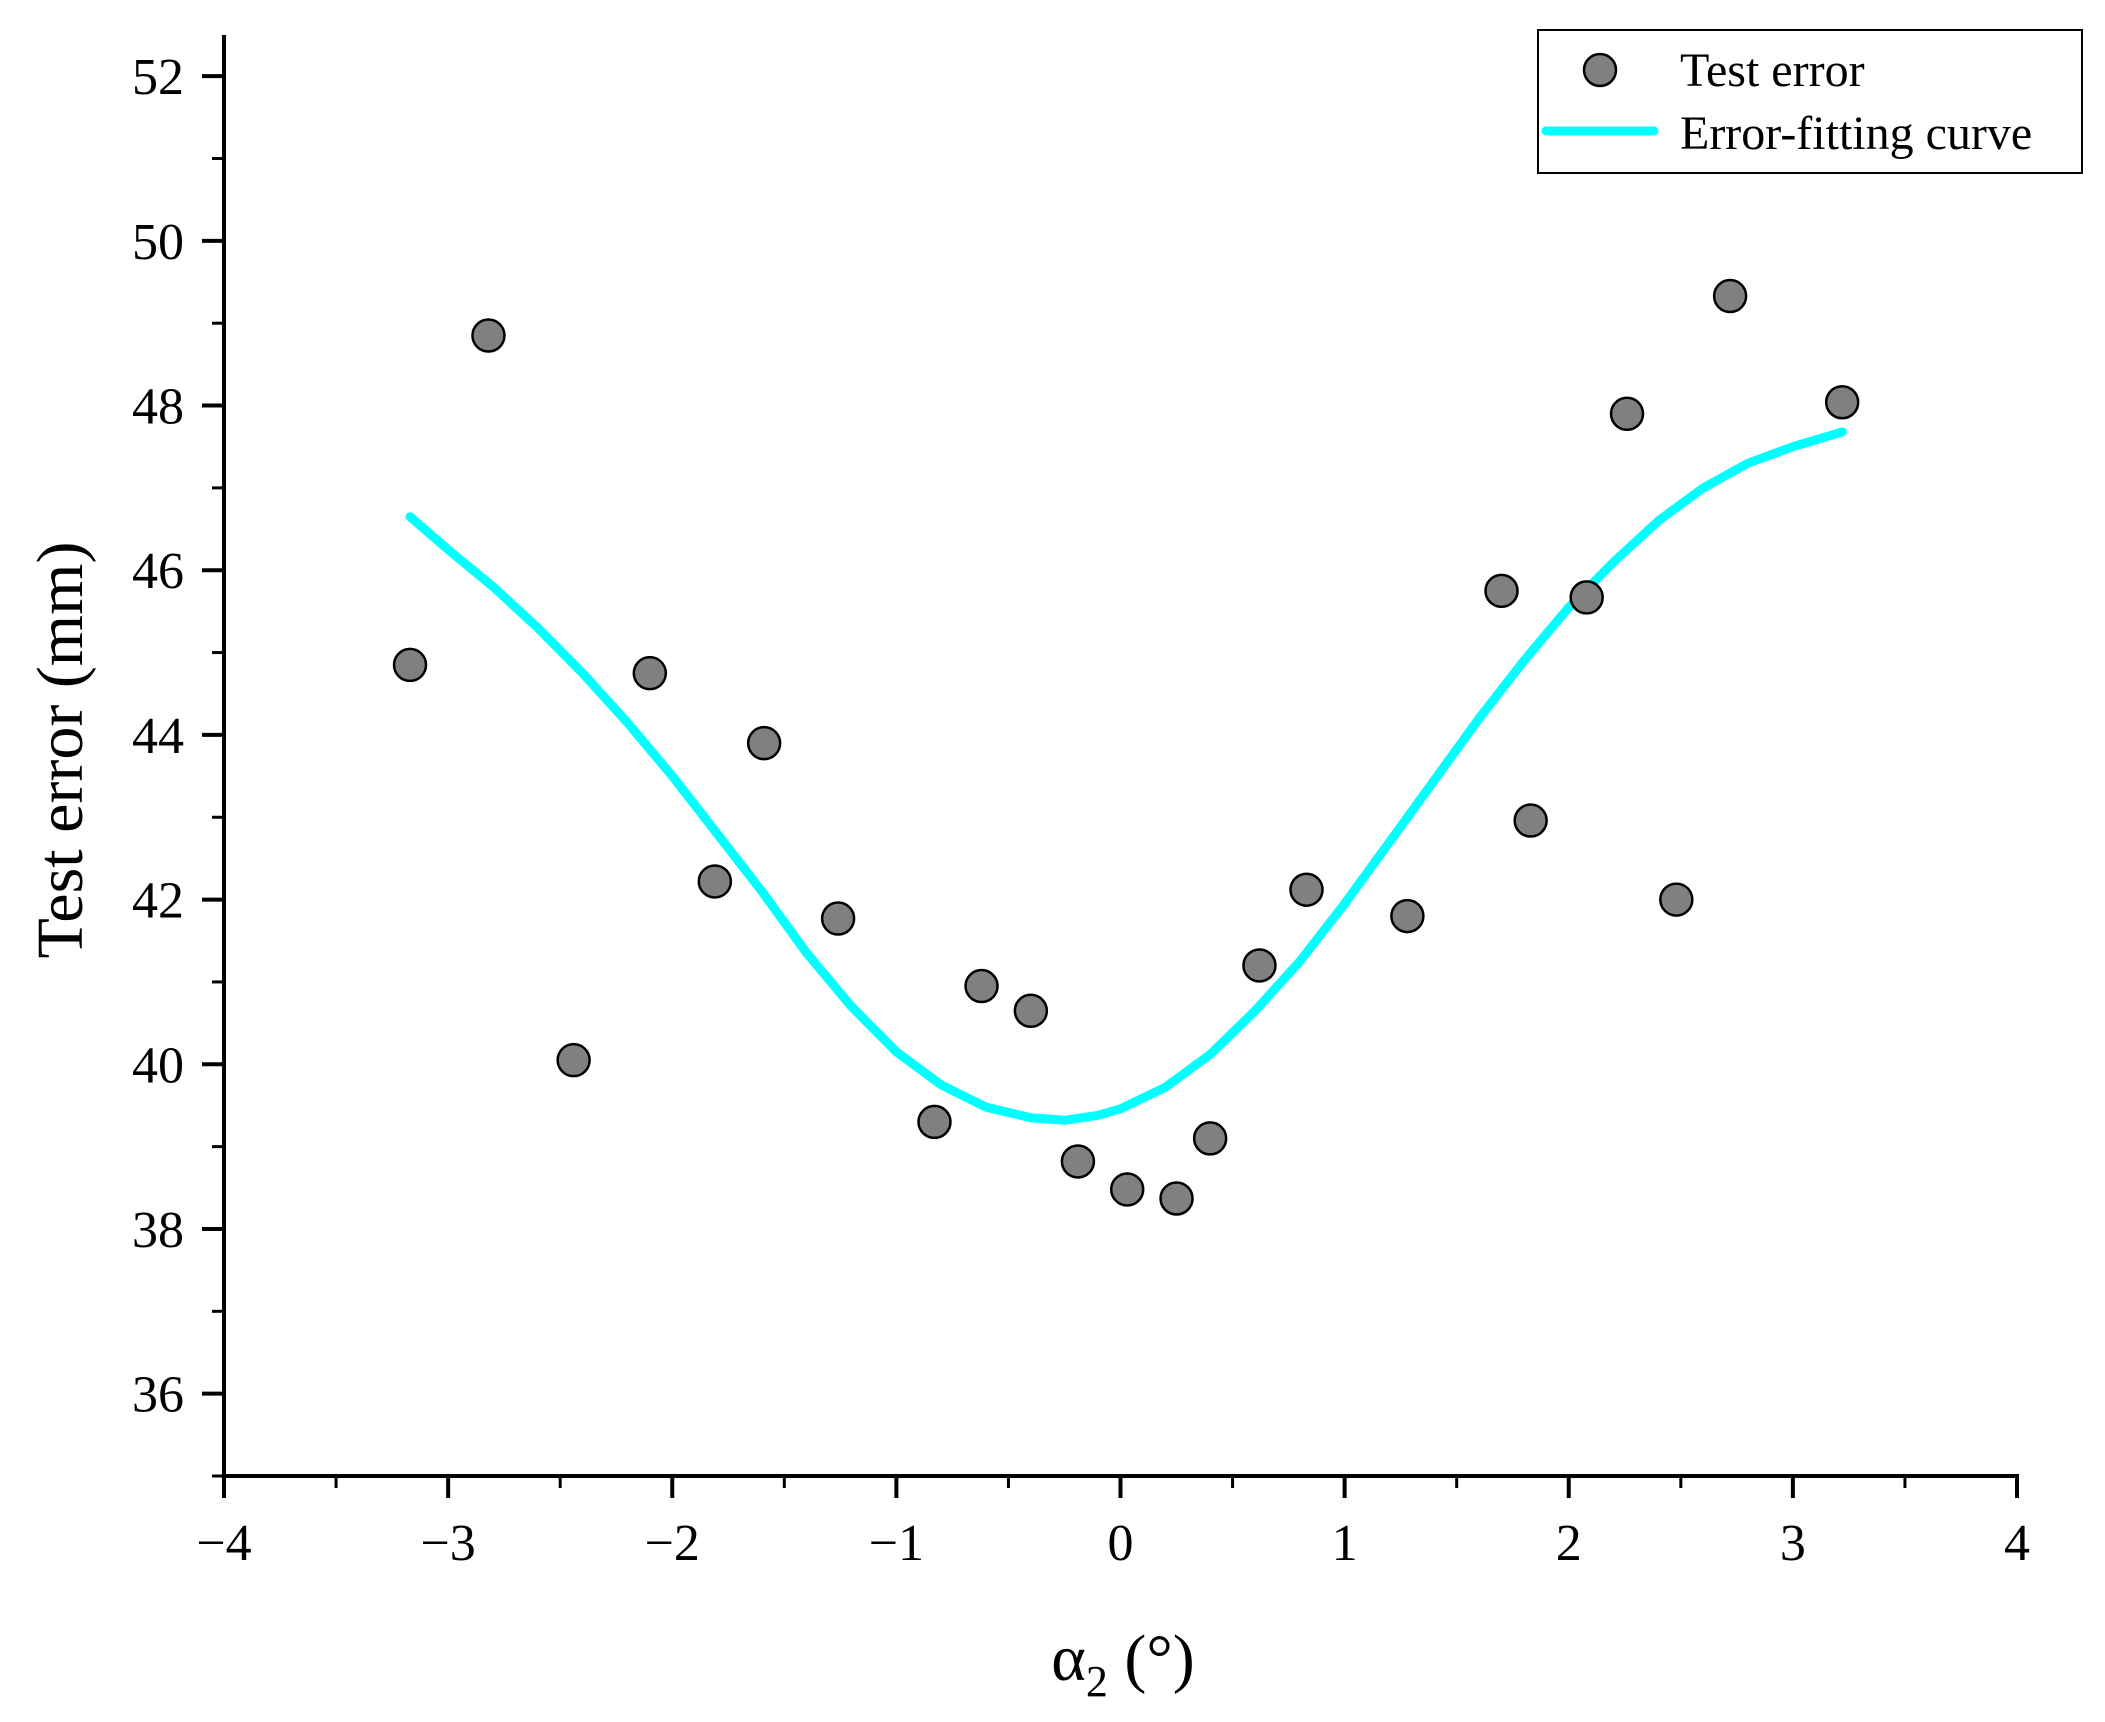  I want to click on y-tick-label: 36, so click(158, 1395).